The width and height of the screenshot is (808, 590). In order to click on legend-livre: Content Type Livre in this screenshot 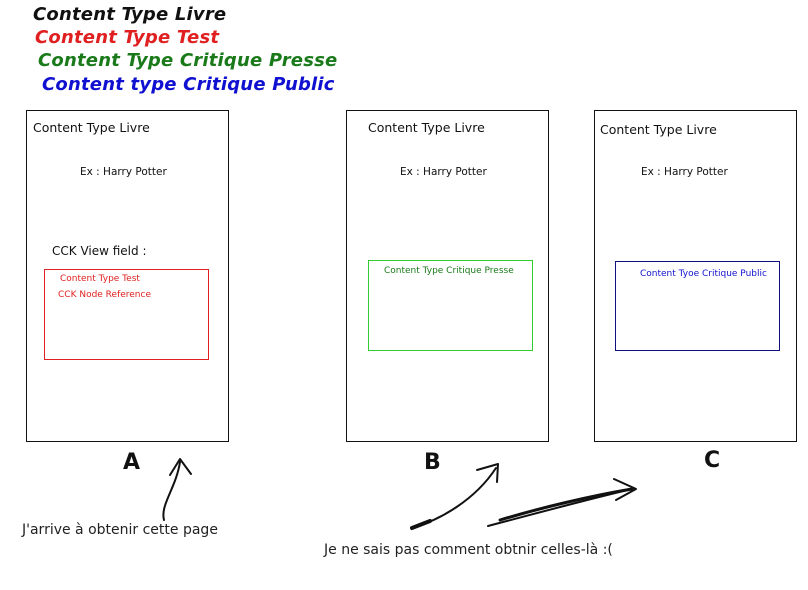, I will do `click(130, 14)`.